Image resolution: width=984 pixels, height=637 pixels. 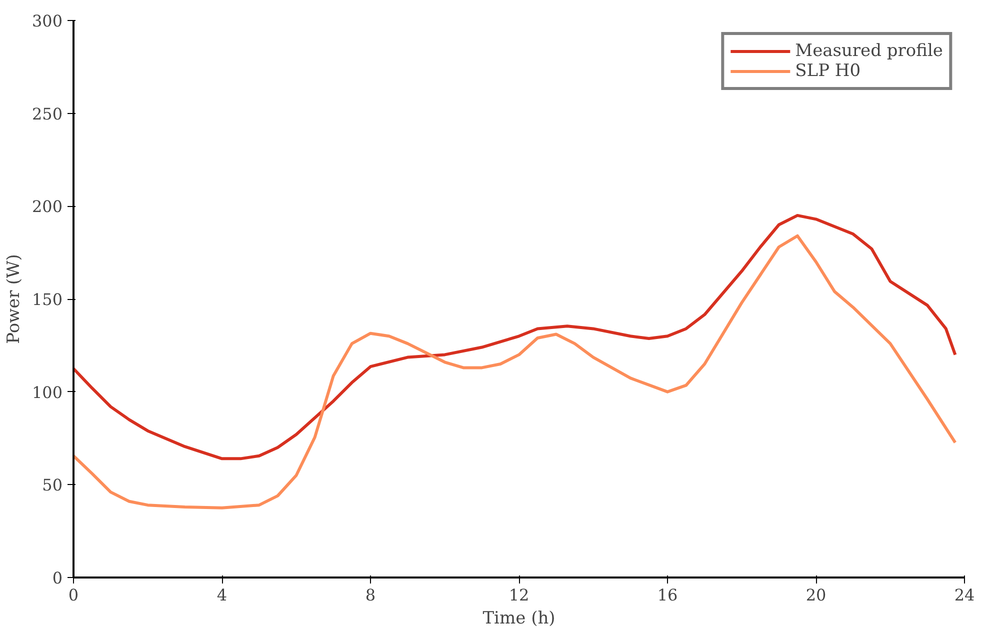 What do you see at coordinates (47, 392) in the screenshot?
I see `y-tick-label: 100` at bounding box center [47, 392].